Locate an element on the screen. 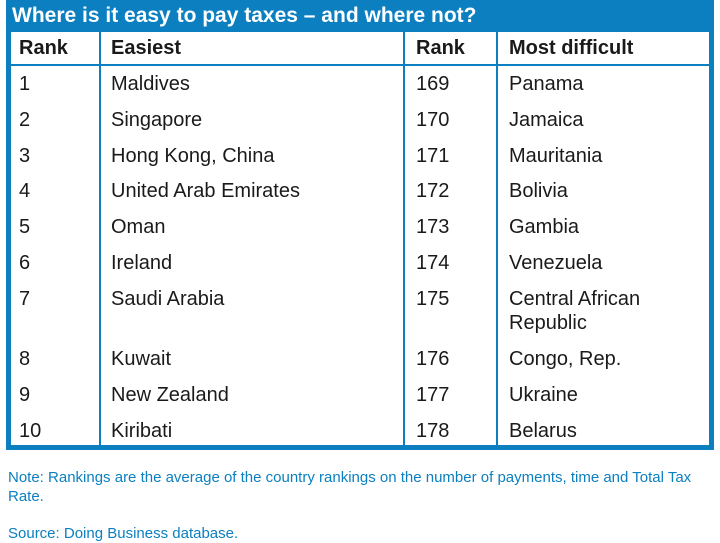  difficult-country-cell: Jamaica is located at coordinates (546, 120).